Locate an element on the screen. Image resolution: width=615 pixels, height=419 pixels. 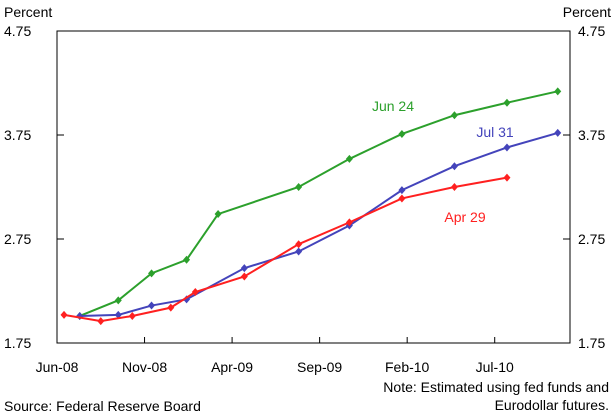
y-axis-label-left: Percent is located at coordinates (28, 12).